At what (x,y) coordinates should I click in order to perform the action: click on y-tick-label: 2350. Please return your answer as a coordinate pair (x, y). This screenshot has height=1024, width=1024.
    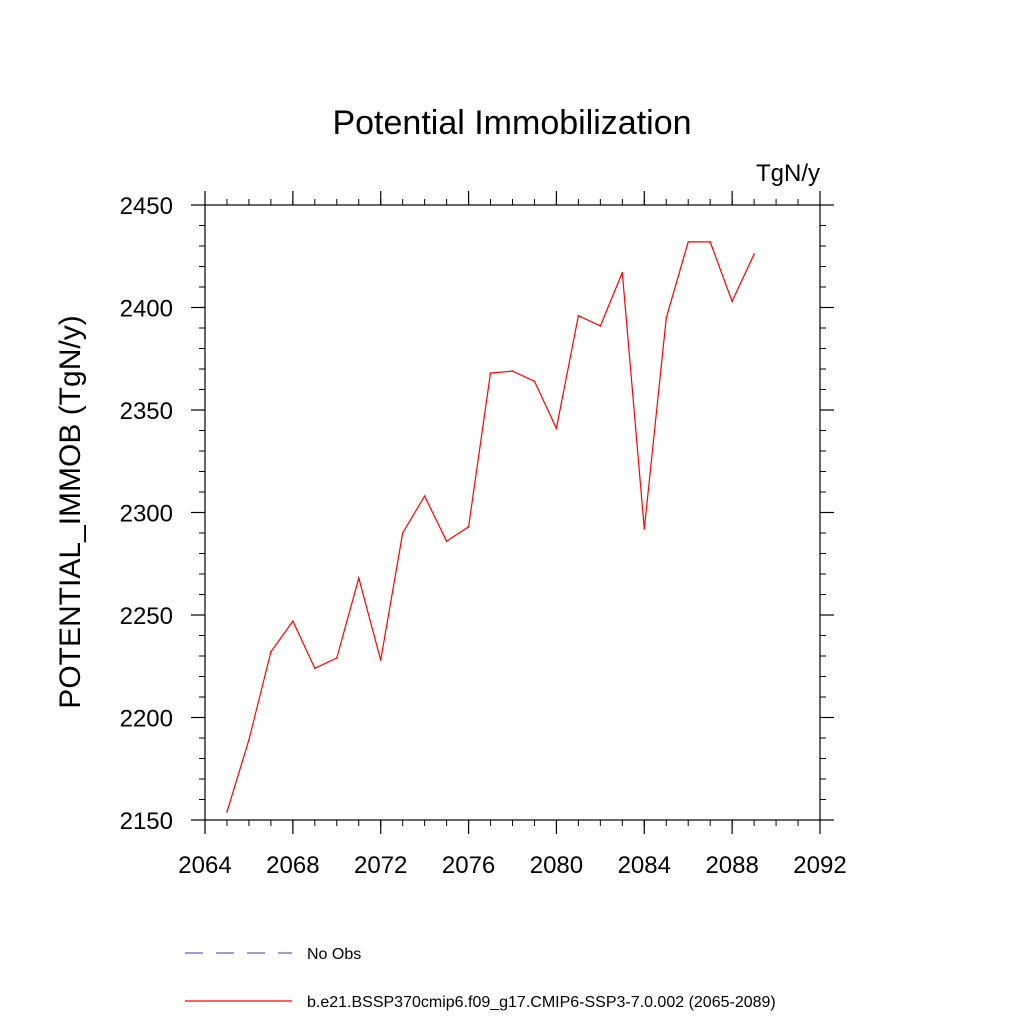
    Looking at the image, I should click on (146, 411).